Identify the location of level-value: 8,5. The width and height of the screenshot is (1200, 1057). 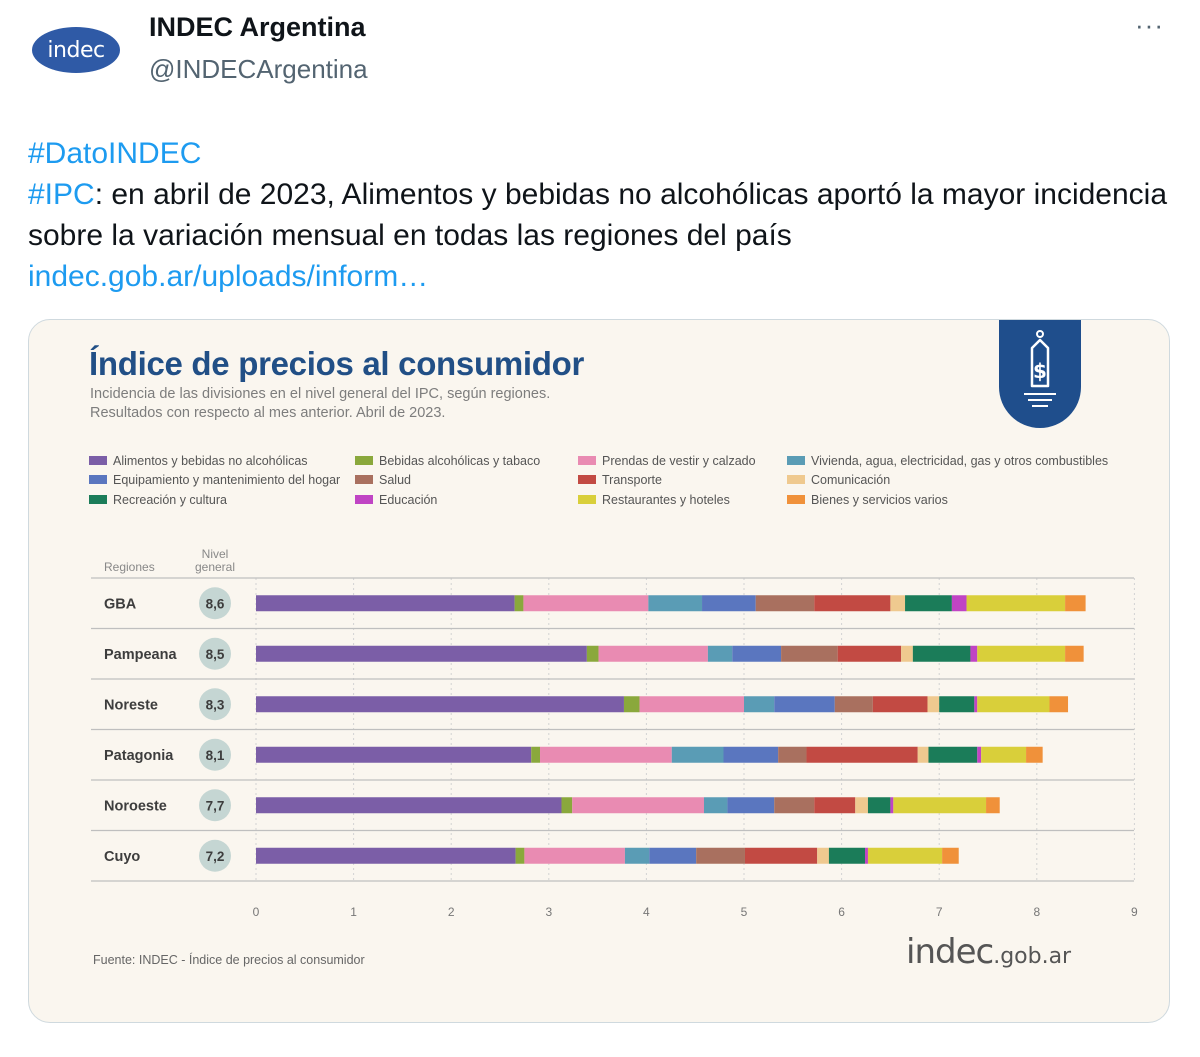
(215, 654).